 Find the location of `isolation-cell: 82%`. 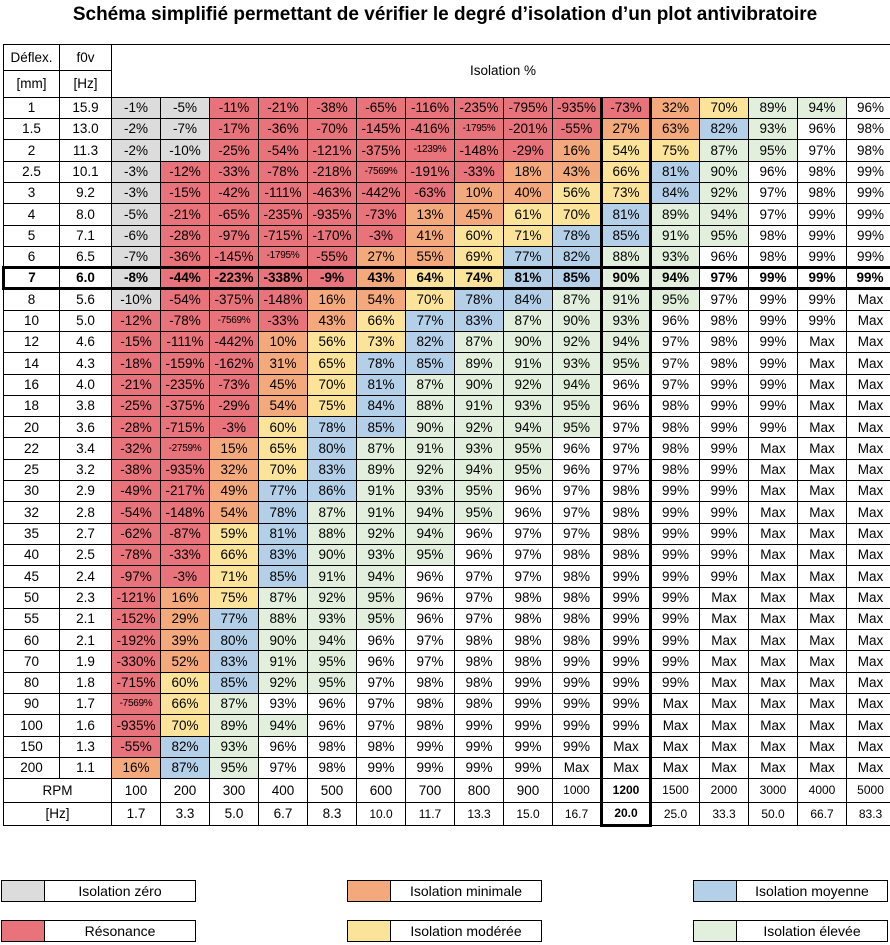

isolation-cell: 82% is located at coordinates (577, 257).